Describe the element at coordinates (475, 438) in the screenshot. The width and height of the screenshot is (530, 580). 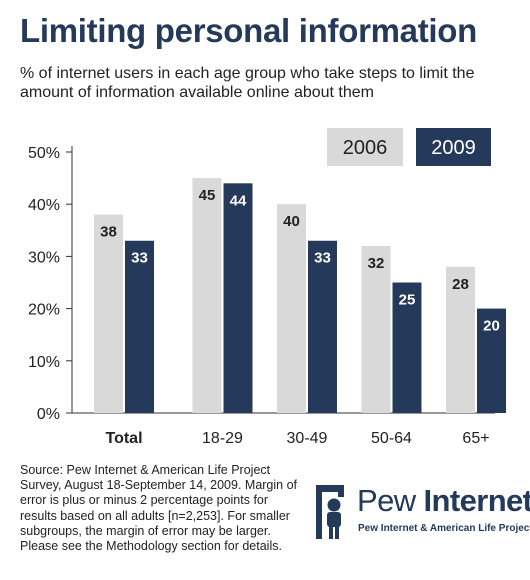
I see `x-tick-label: 65+` at that location.